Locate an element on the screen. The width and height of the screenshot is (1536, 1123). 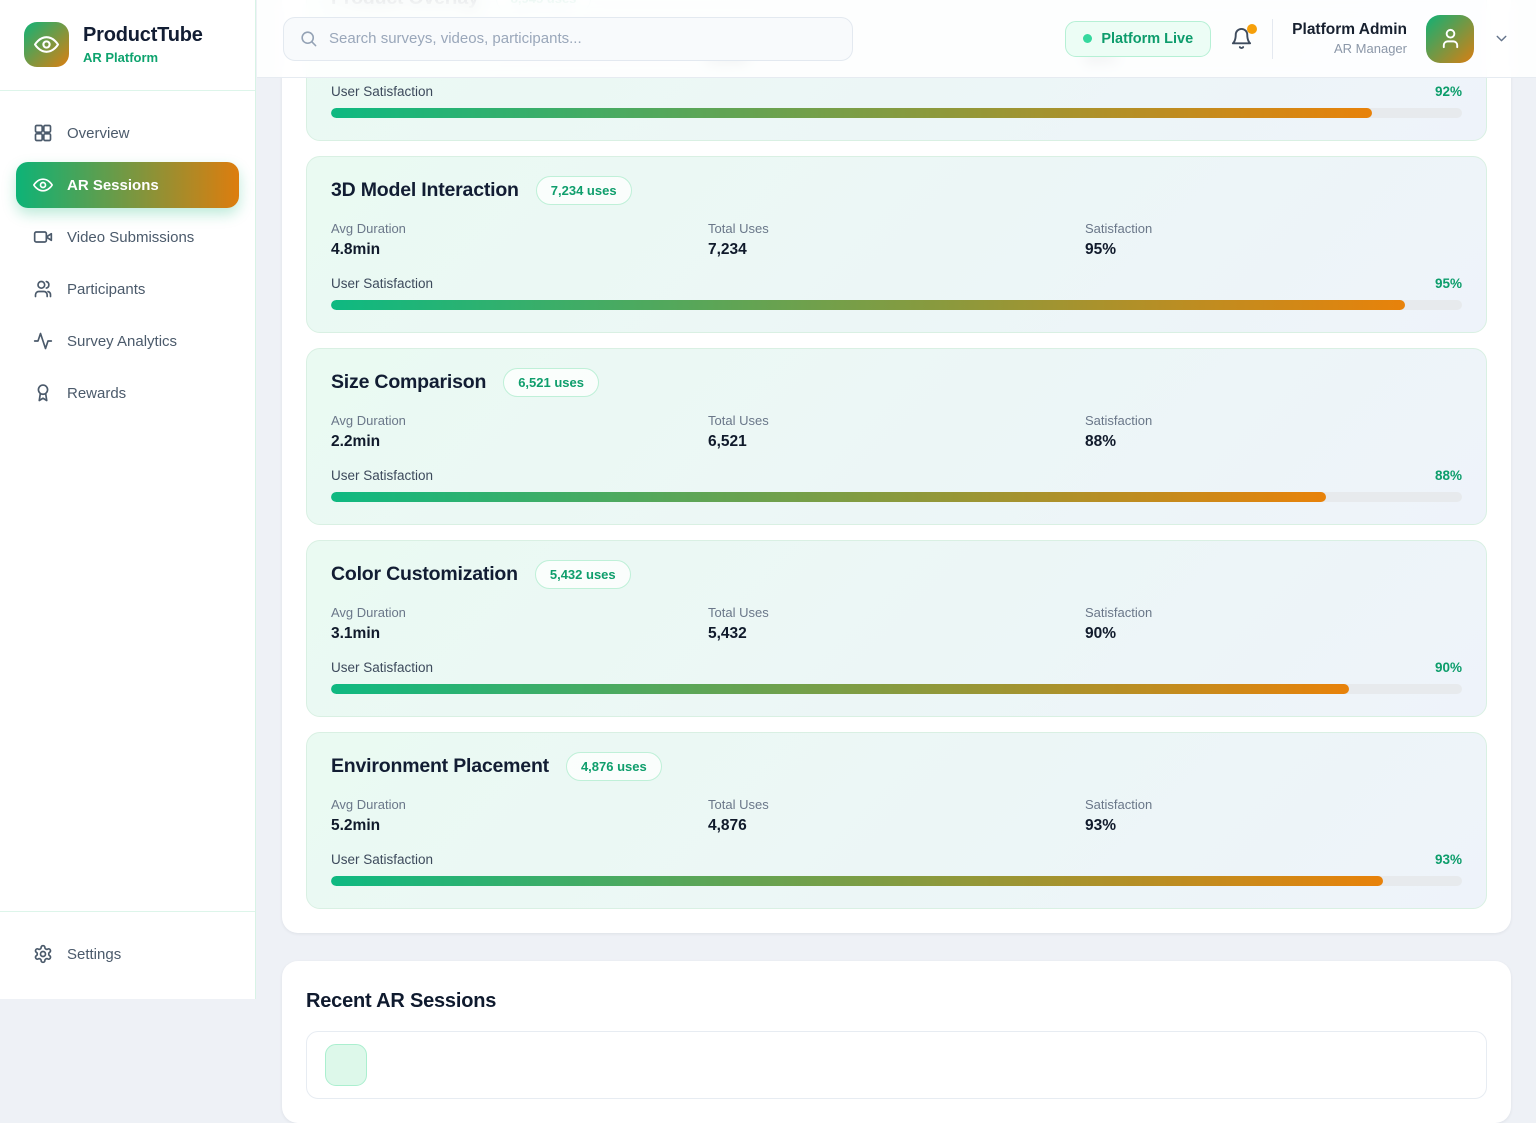
sidebar-item-video-submissions: Video Submissions is located at coordinates (127, 237).